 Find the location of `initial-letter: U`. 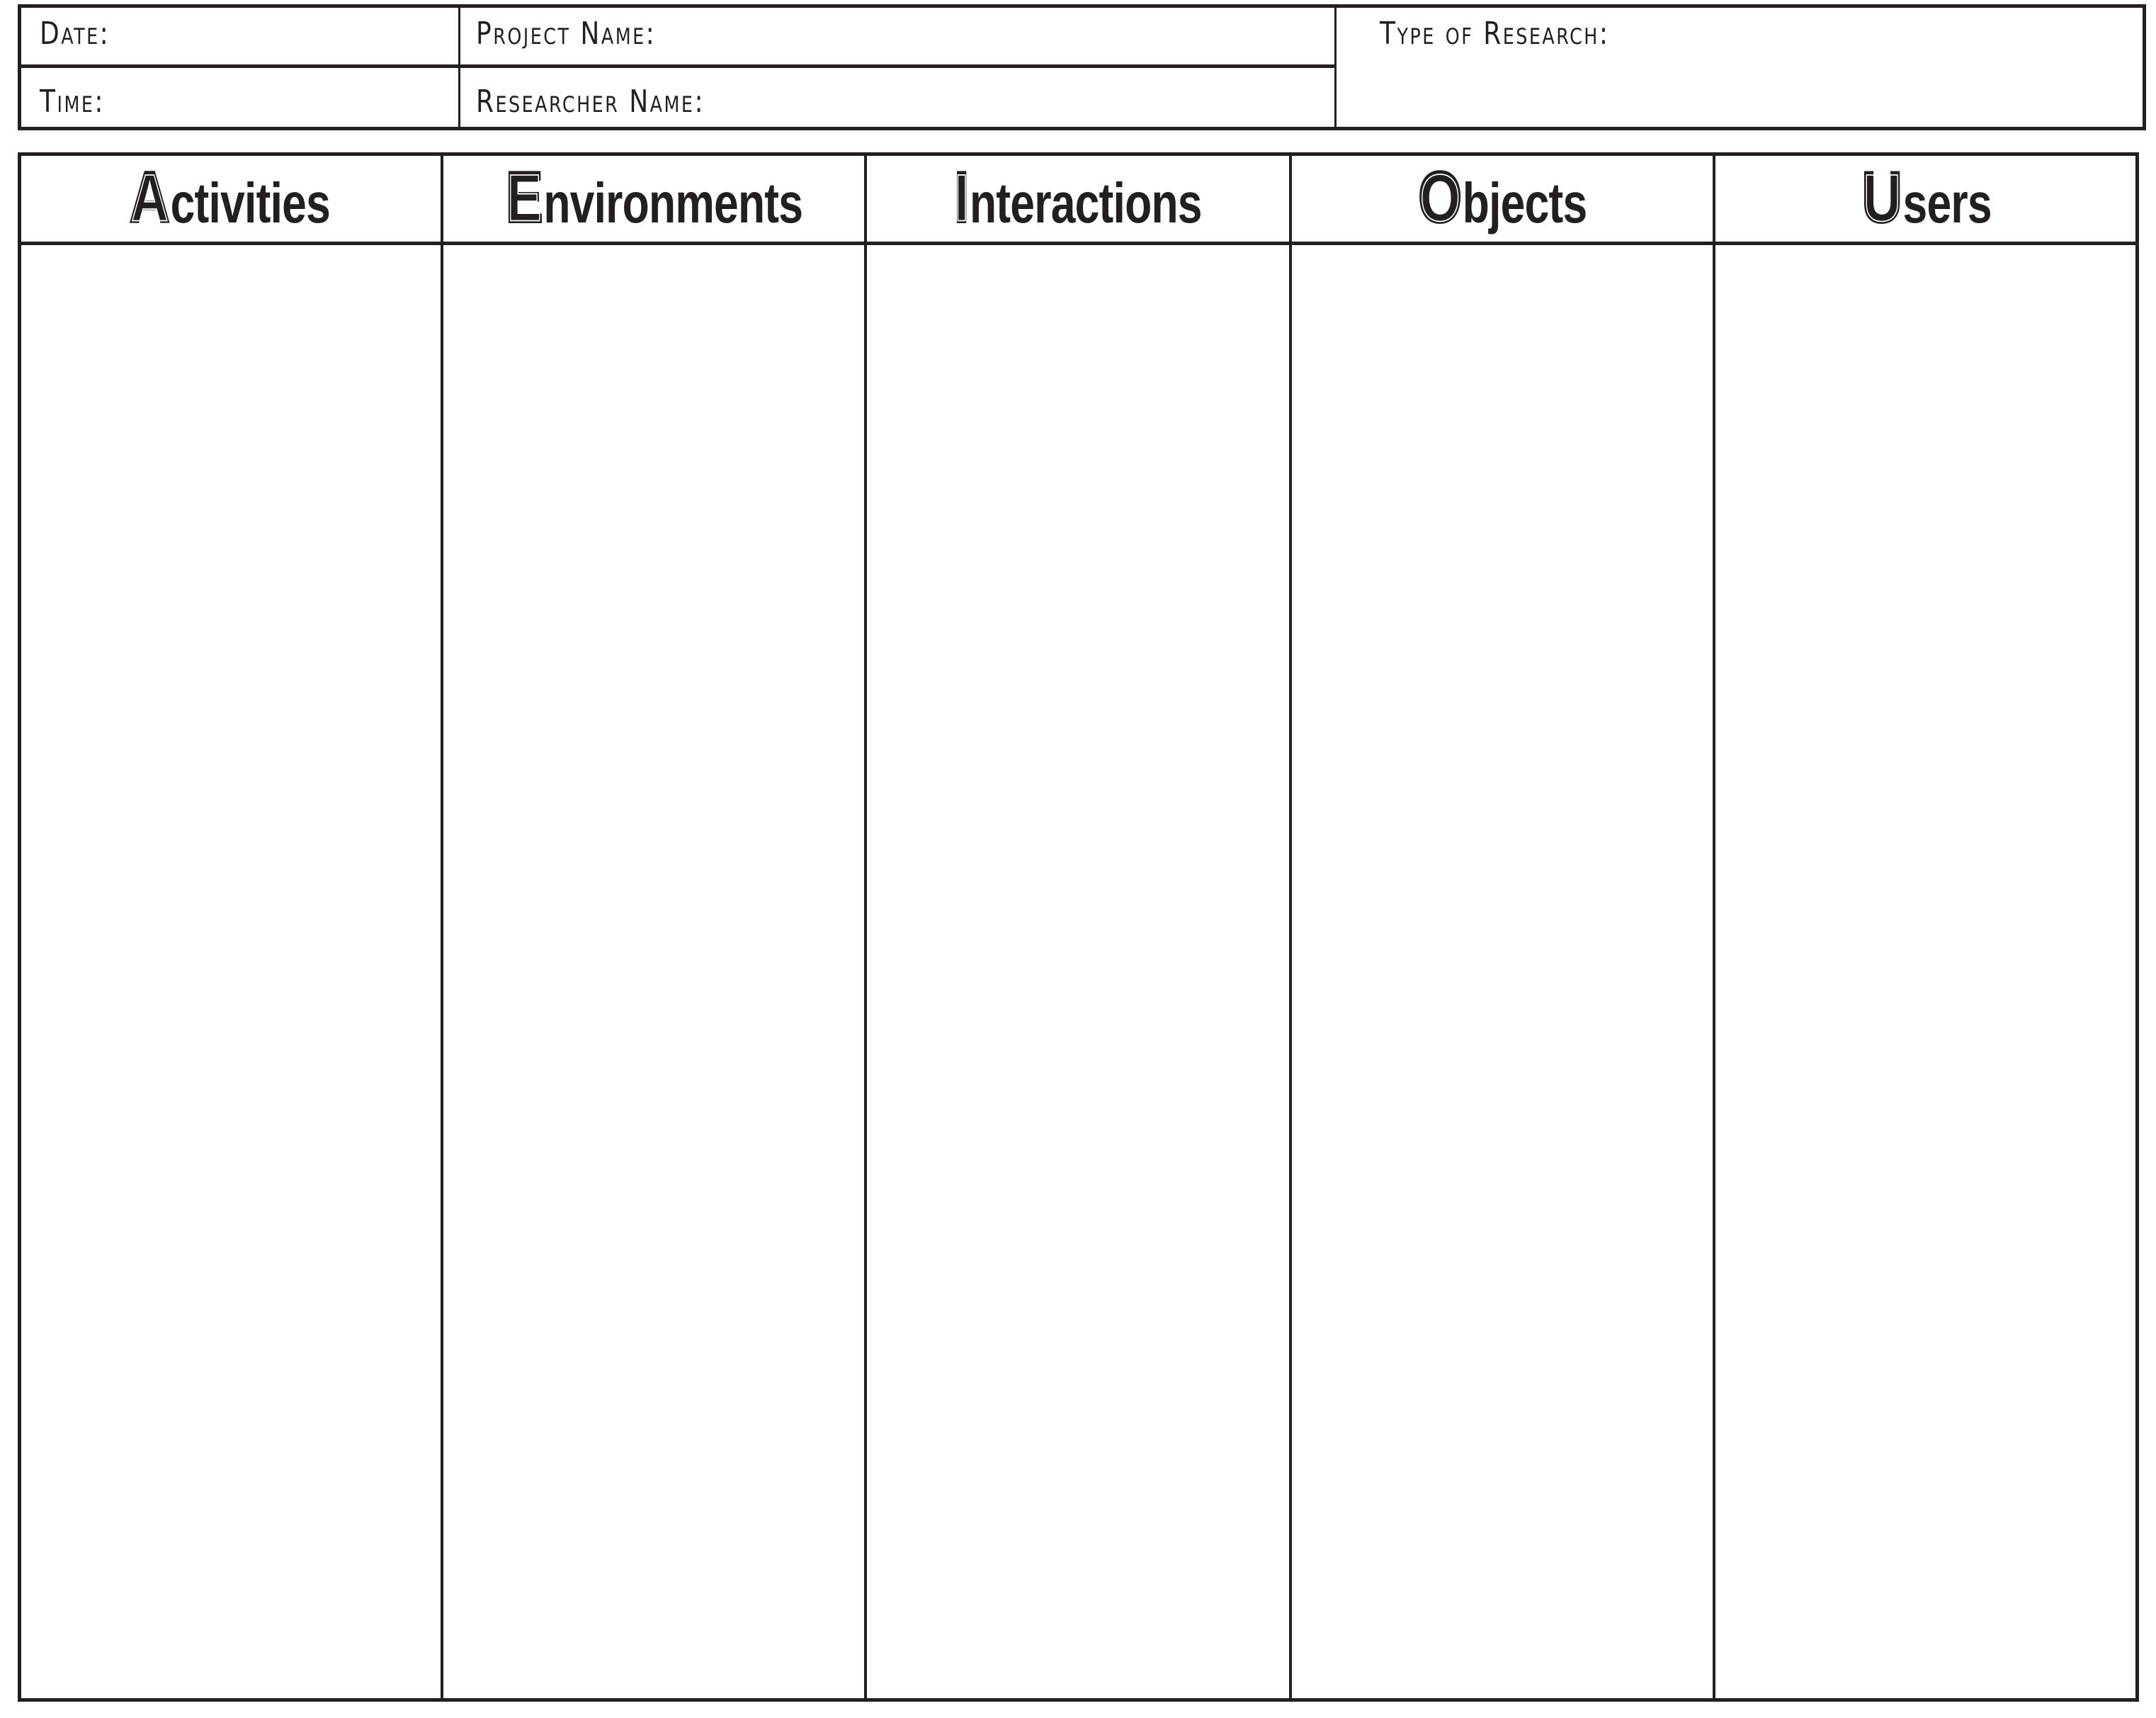

initial-letter: U is located at coordinates (1882, 198).